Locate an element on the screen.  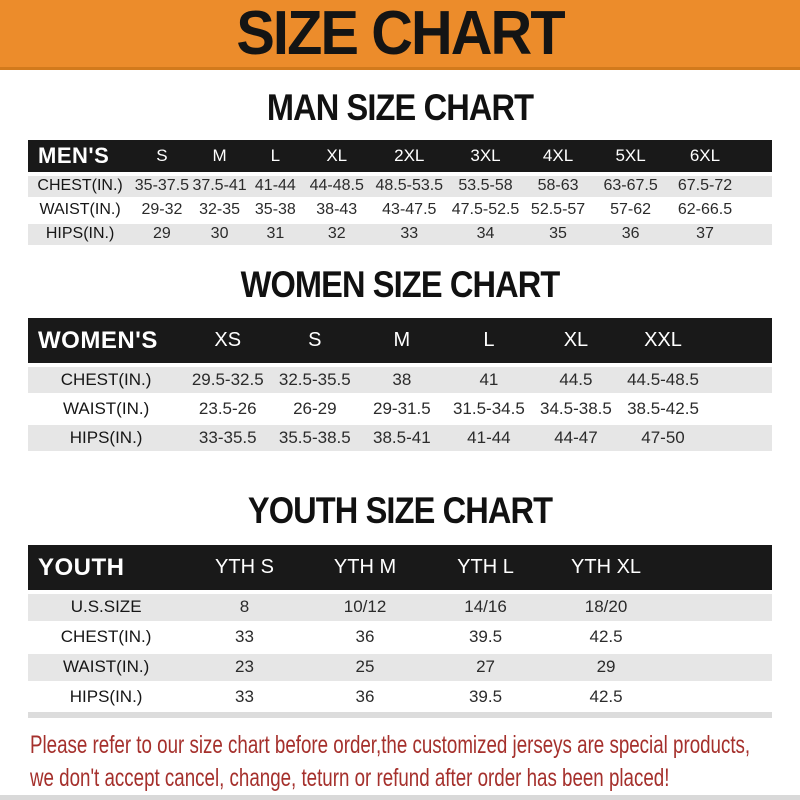
size-value-cell: 63-67.5 is located at coordinates (630, 187).